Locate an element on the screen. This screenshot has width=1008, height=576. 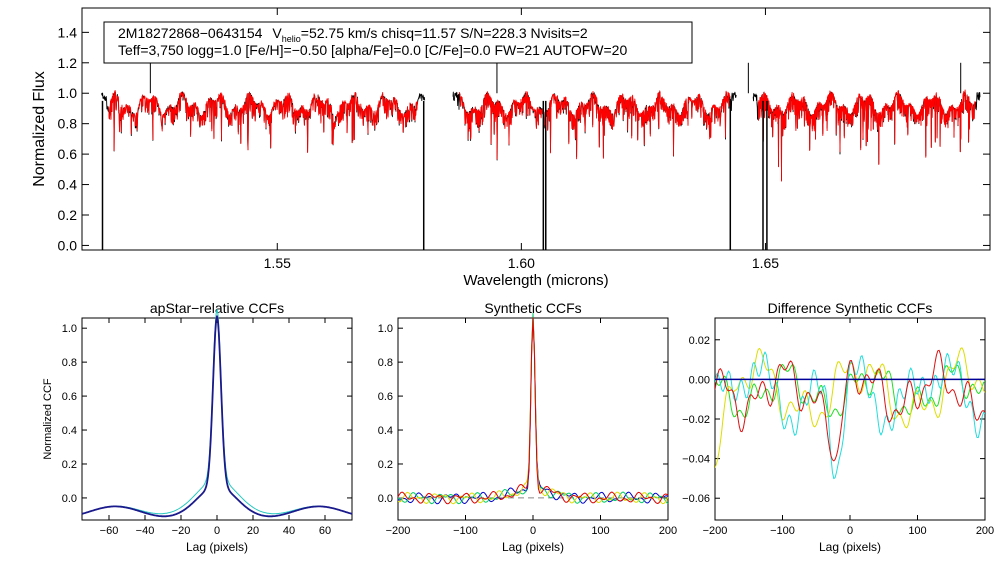
synthetic_ccf-ytick-label-2: 0.4 is located at coordinates (385, 431).